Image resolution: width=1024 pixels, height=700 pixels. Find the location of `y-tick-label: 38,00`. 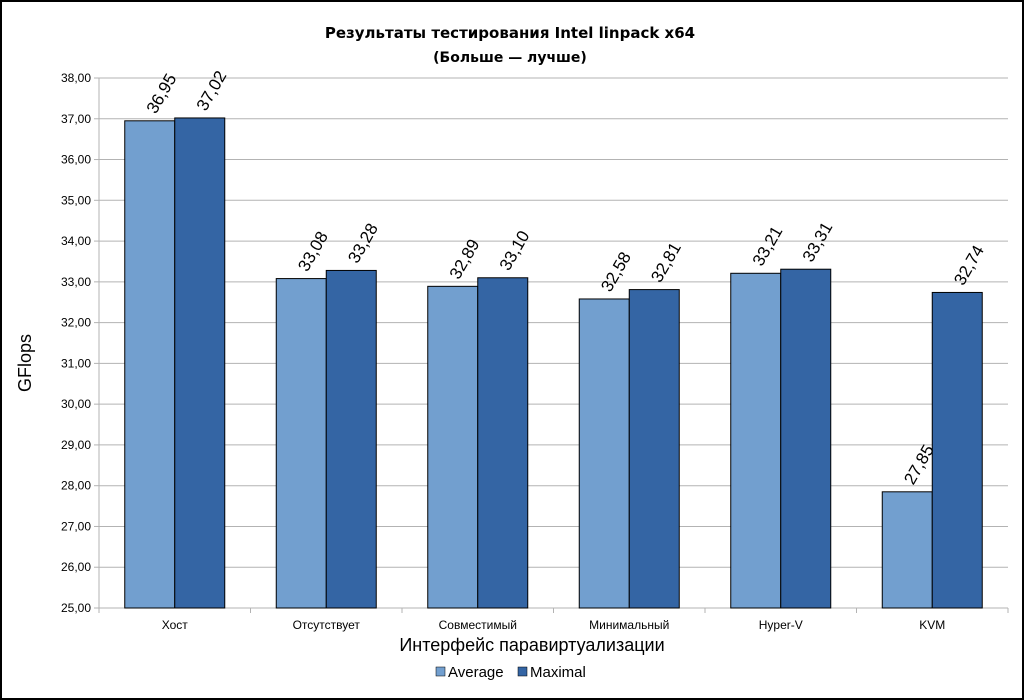

y-tick-label: 38,00 is located at coordinates (76, 78).